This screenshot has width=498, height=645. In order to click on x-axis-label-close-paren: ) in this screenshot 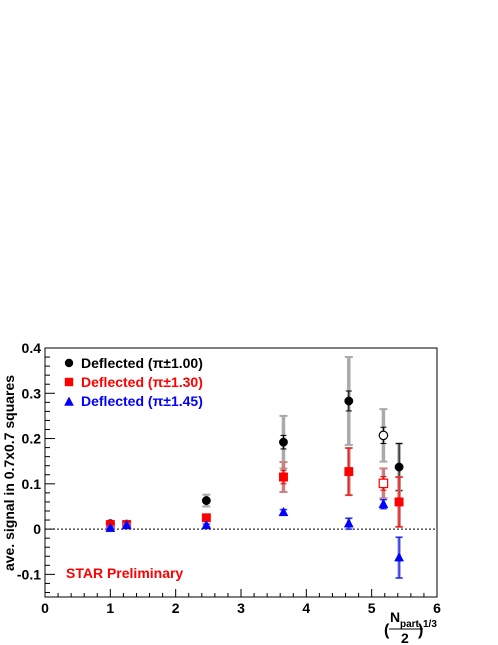, I will do `click(420, 630)`.